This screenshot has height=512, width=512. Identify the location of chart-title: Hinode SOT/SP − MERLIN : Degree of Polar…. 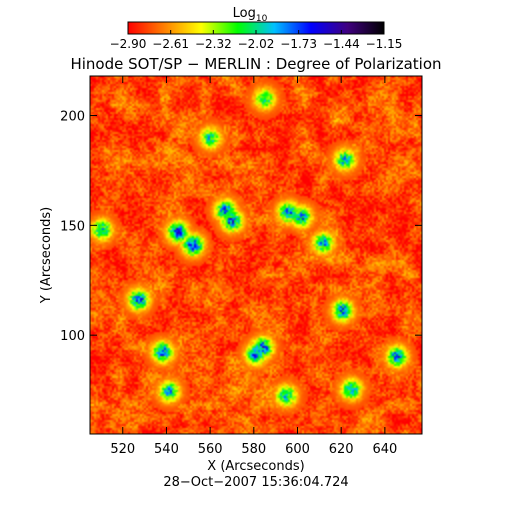
(255, 64).